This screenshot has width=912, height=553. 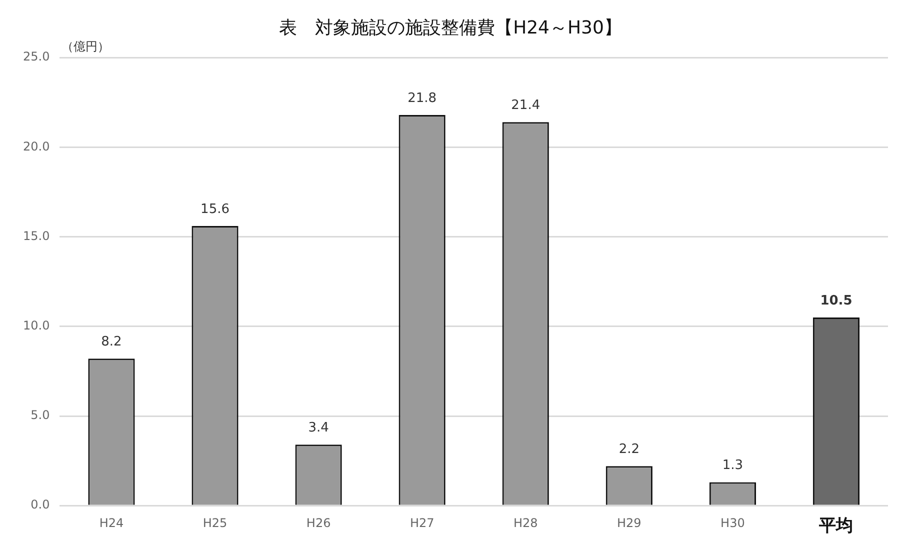 I want to click on data-label: 3.4, so click(x=318, y=428).